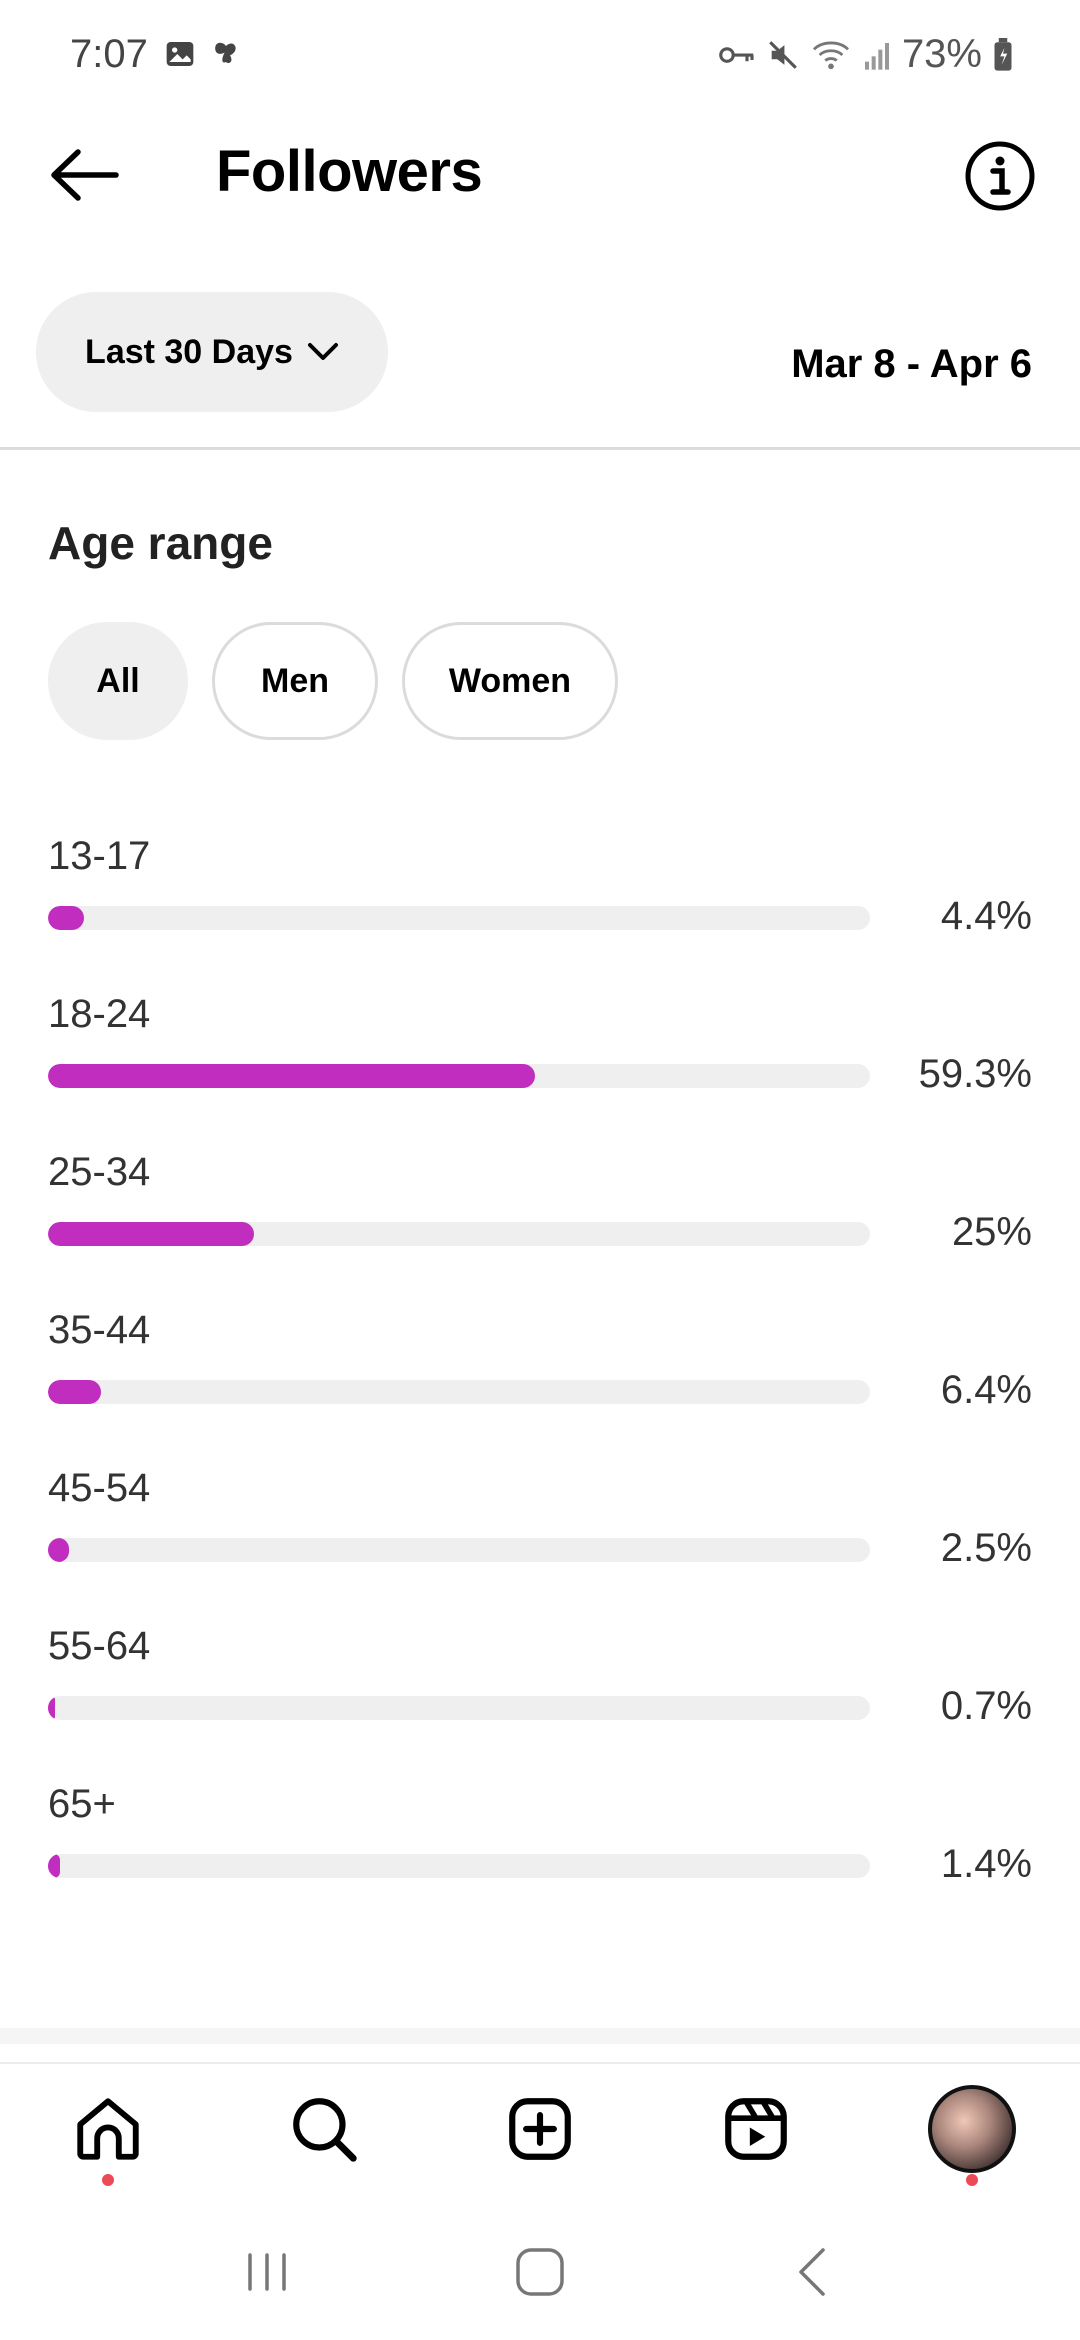 This screenshot has height=2340, width=1080. What do you see at coordinates (540, 175) in the screenshot?
I see `header: Followers` at bounding box center [540, 175].